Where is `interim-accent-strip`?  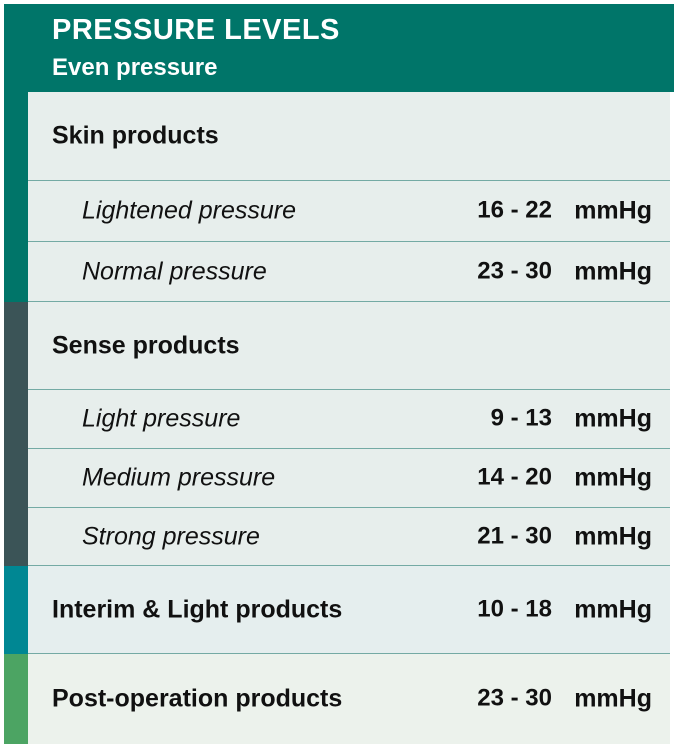
interim-accent-strip is located at coordinates (16, 610).